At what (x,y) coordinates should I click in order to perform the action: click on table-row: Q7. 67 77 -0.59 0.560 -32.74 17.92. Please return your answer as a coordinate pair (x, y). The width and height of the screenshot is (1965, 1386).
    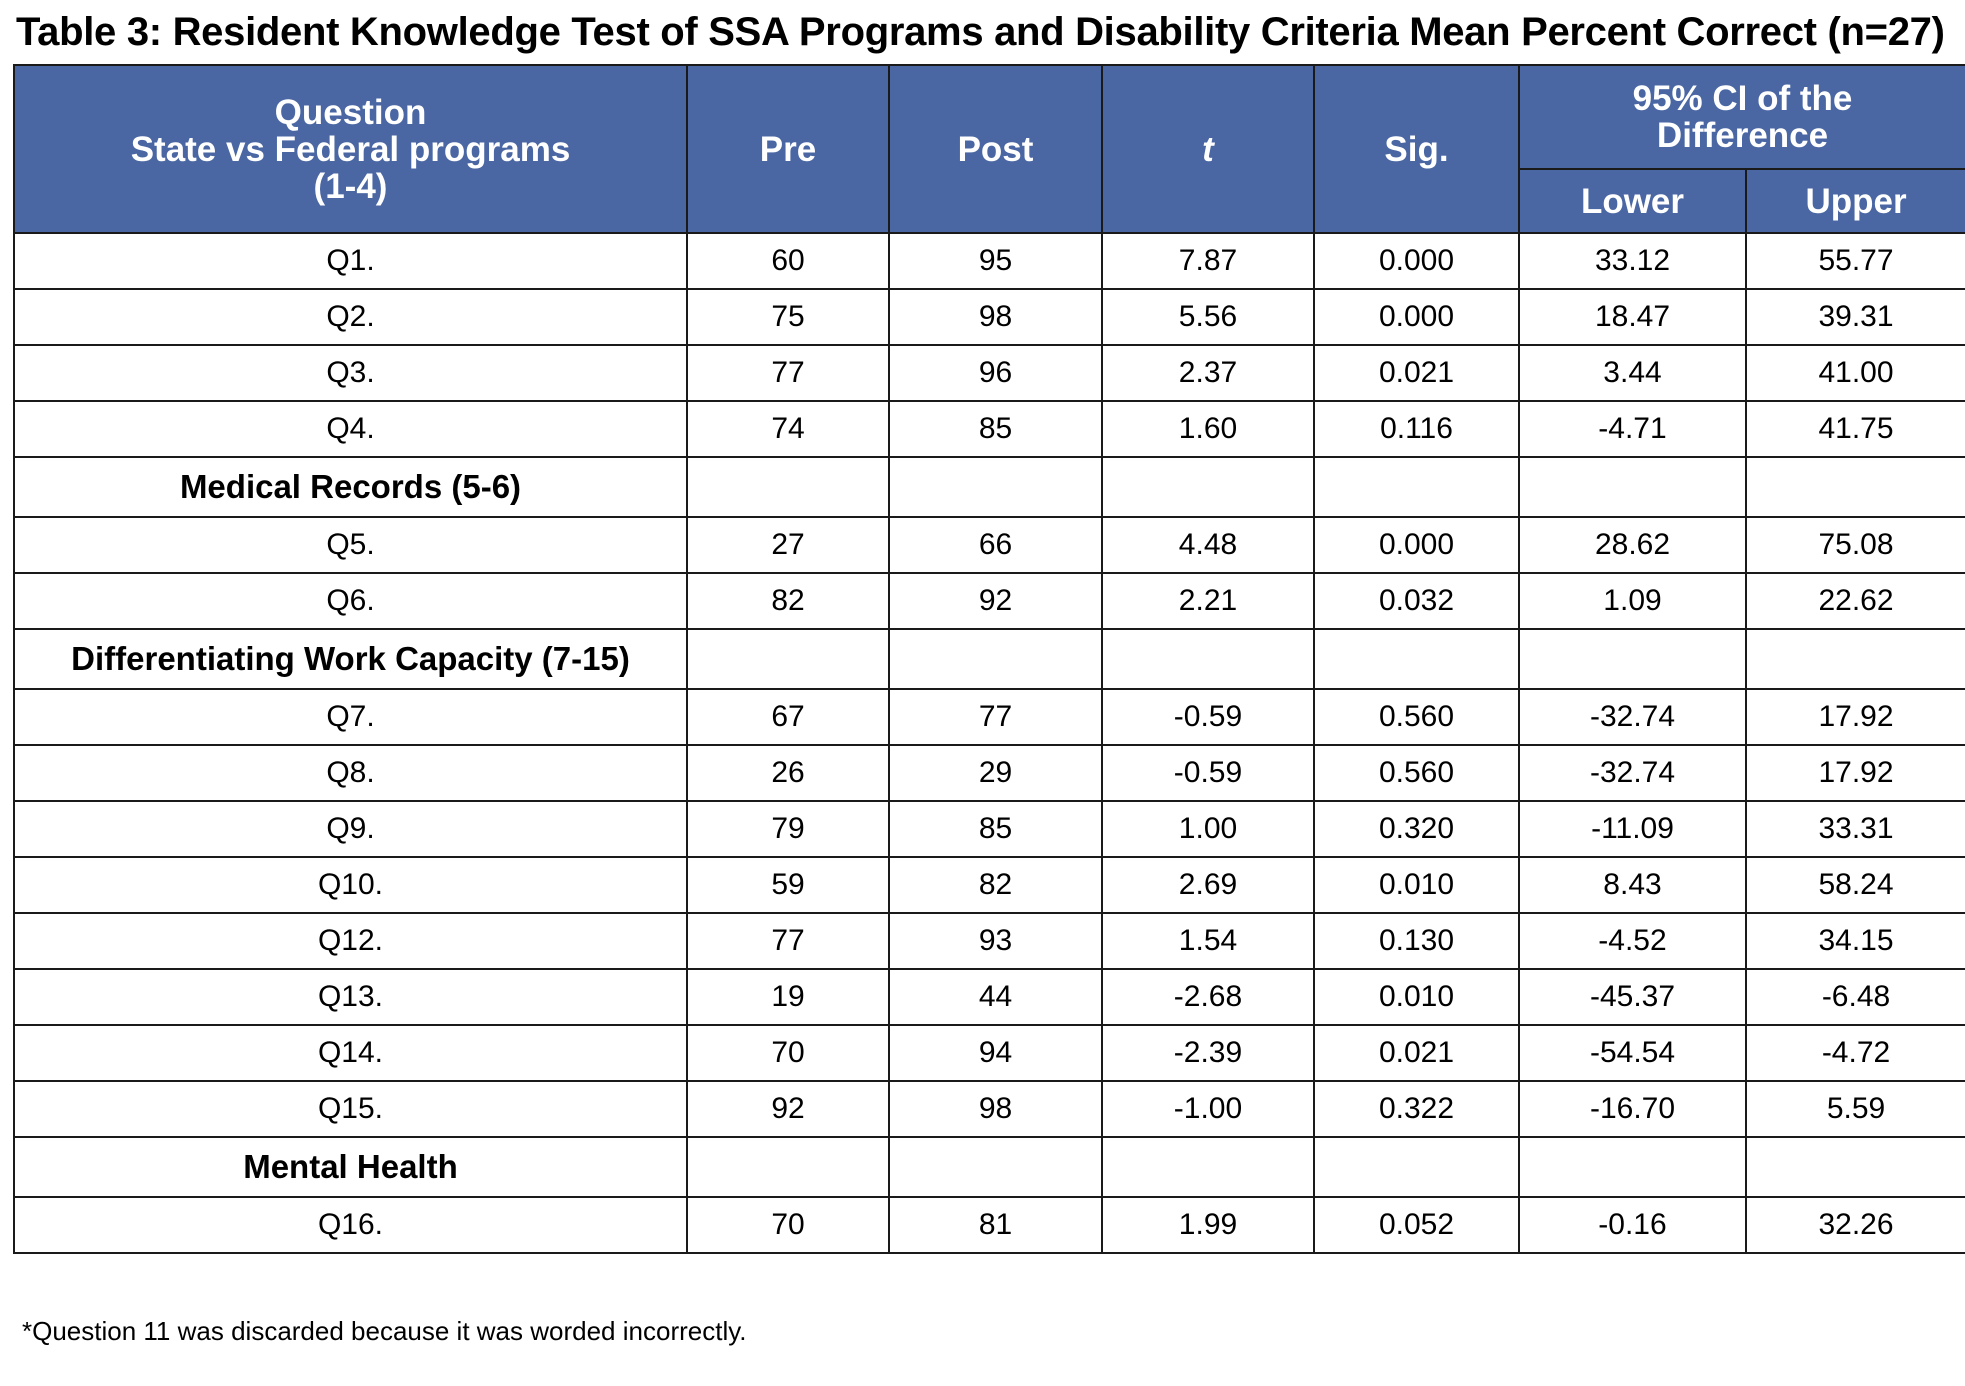
    Looking at the image, I should click on (989, 717).